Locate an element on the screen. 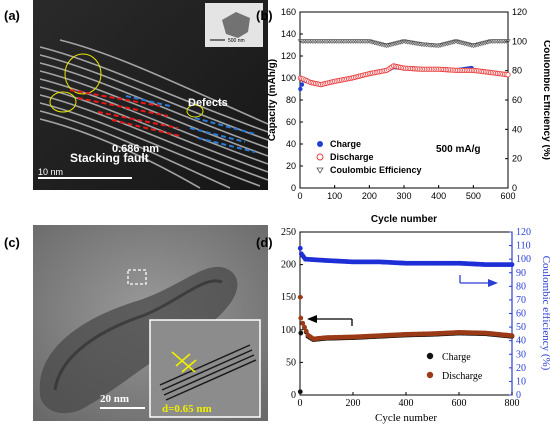 The image size is (550, 430). panel-label-d: (d) is located at coordinates (264, 242).